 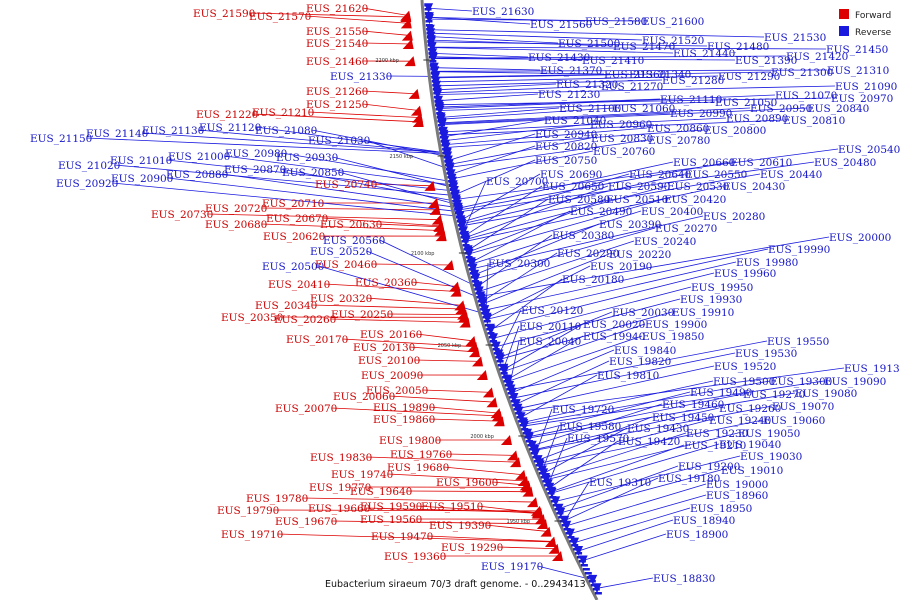 I want to click on reverse-gene-label: EUS_21270, so click(x=632, y=87).